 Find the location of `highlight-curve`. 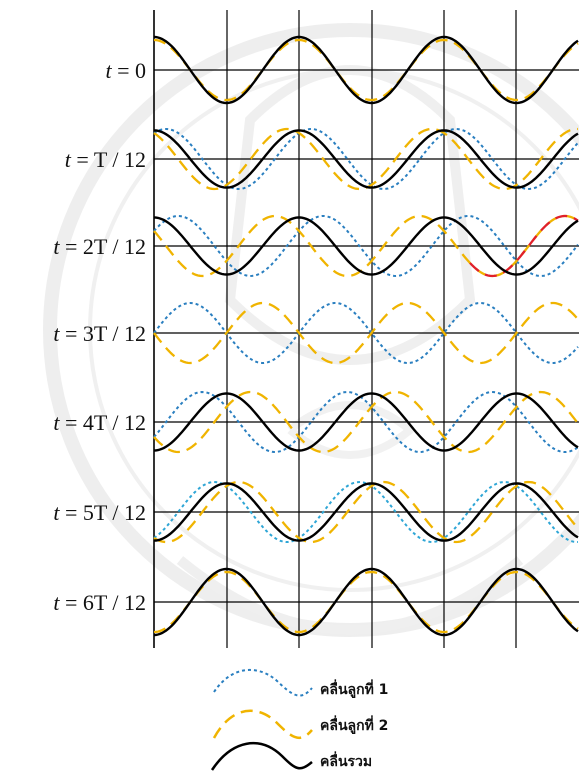

highlight-curve is located at coordinates (524, 246).